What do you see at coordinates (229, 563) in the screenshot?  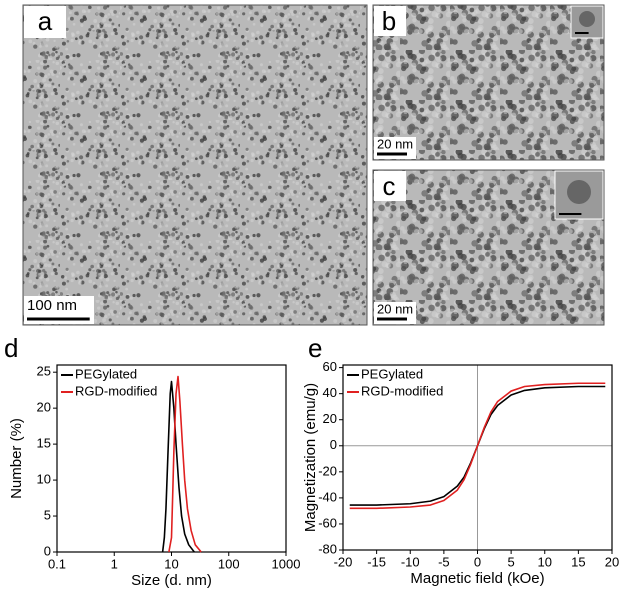 I see `x-tick-label: 100` at bounding box center [229, 563].